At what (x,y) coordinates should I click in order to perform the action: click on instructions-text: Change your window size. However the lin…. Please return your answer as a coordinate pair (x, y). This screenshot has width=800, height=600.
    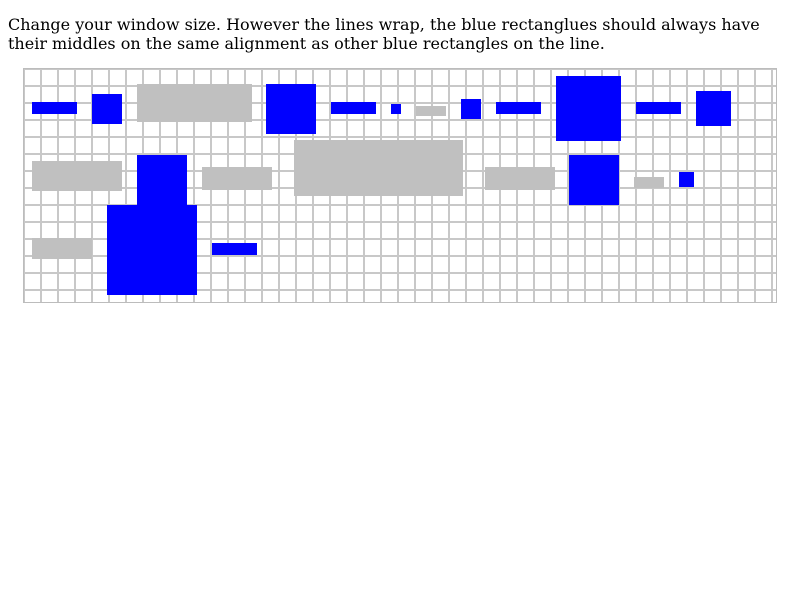
    Looking at the image, I should click on (384, 34).